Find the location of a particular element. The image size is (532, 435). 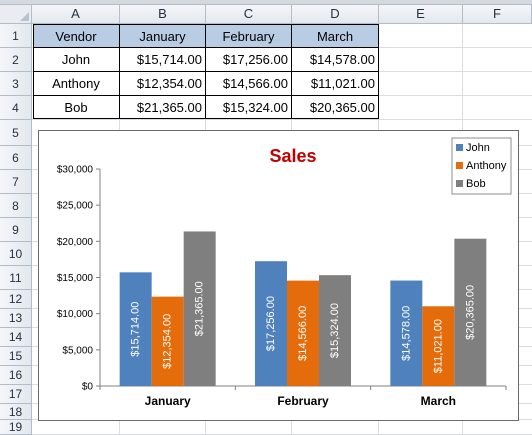

data-label: $15,714.00 is located at coordinates (136, 329).